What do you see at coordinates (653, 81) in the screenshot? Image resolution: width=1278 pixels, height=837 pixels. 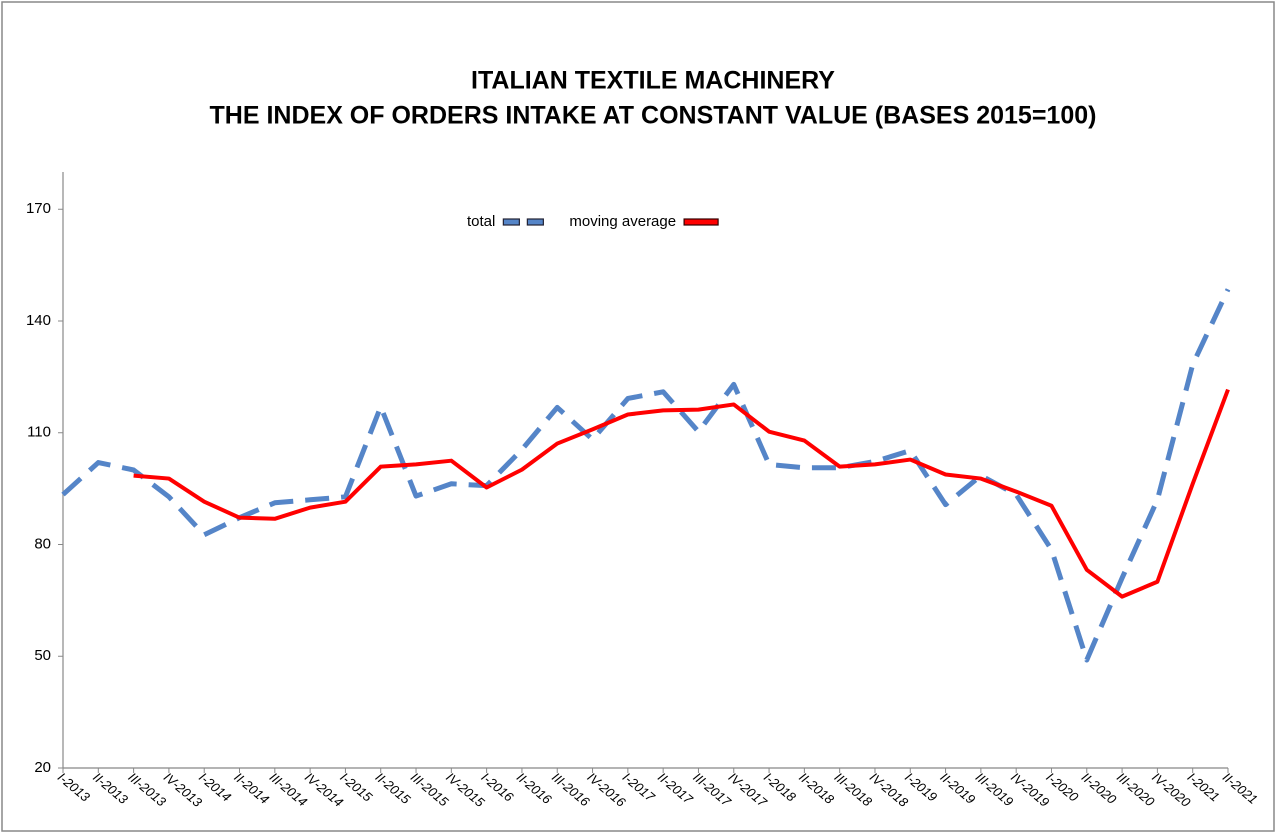 I see `chart-title: ITALIAN TEXTILE MACHINERY` at bounding box center [653, 81].